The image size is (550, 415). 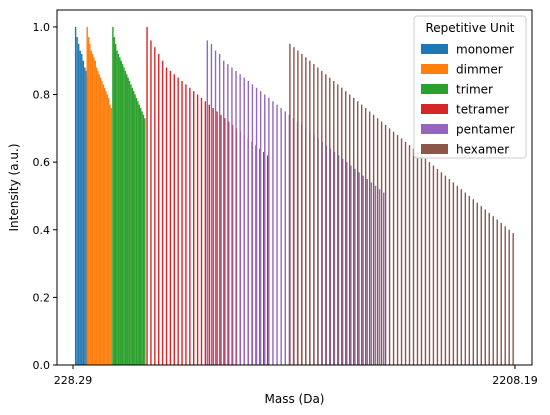 What do you see at coordinates (434, 129) in the screenshot?
I see `legend-swatch-pentamer` at bounding box center [434, 129].